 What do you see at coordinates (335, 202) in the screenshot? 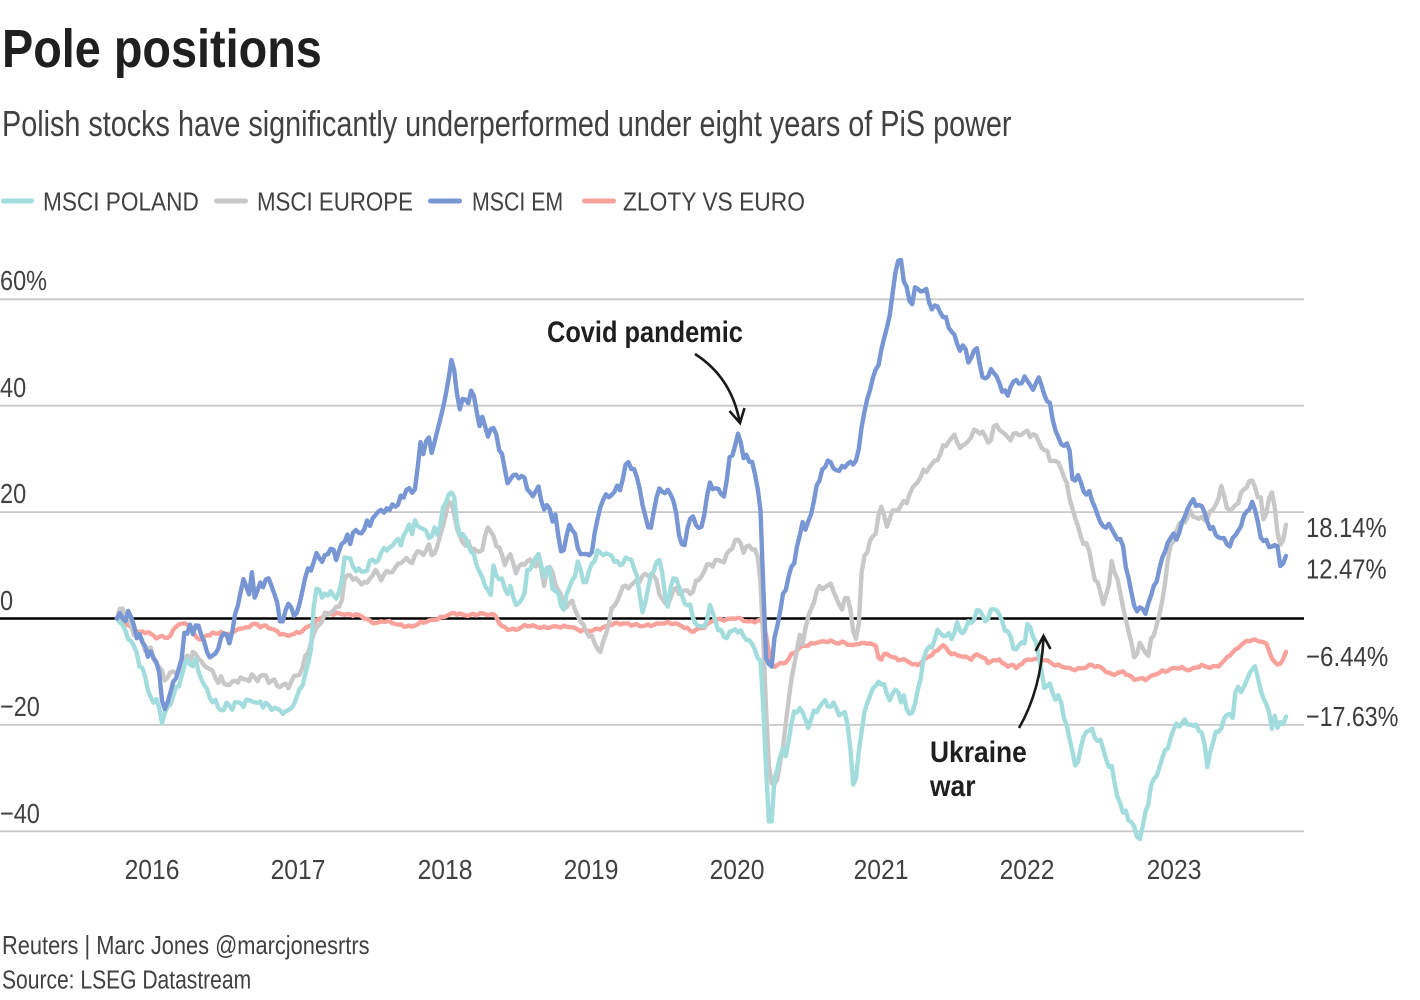
I see `svg-text: MSCI EUROPE` at bounding box center [335, 202].